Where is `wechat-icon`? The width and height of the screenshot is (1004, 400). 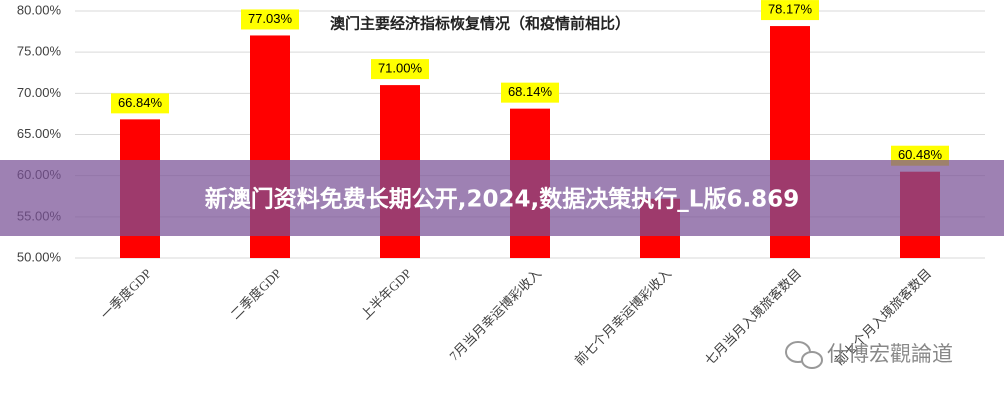
wechat-icon is located at coordinates (804, 355).